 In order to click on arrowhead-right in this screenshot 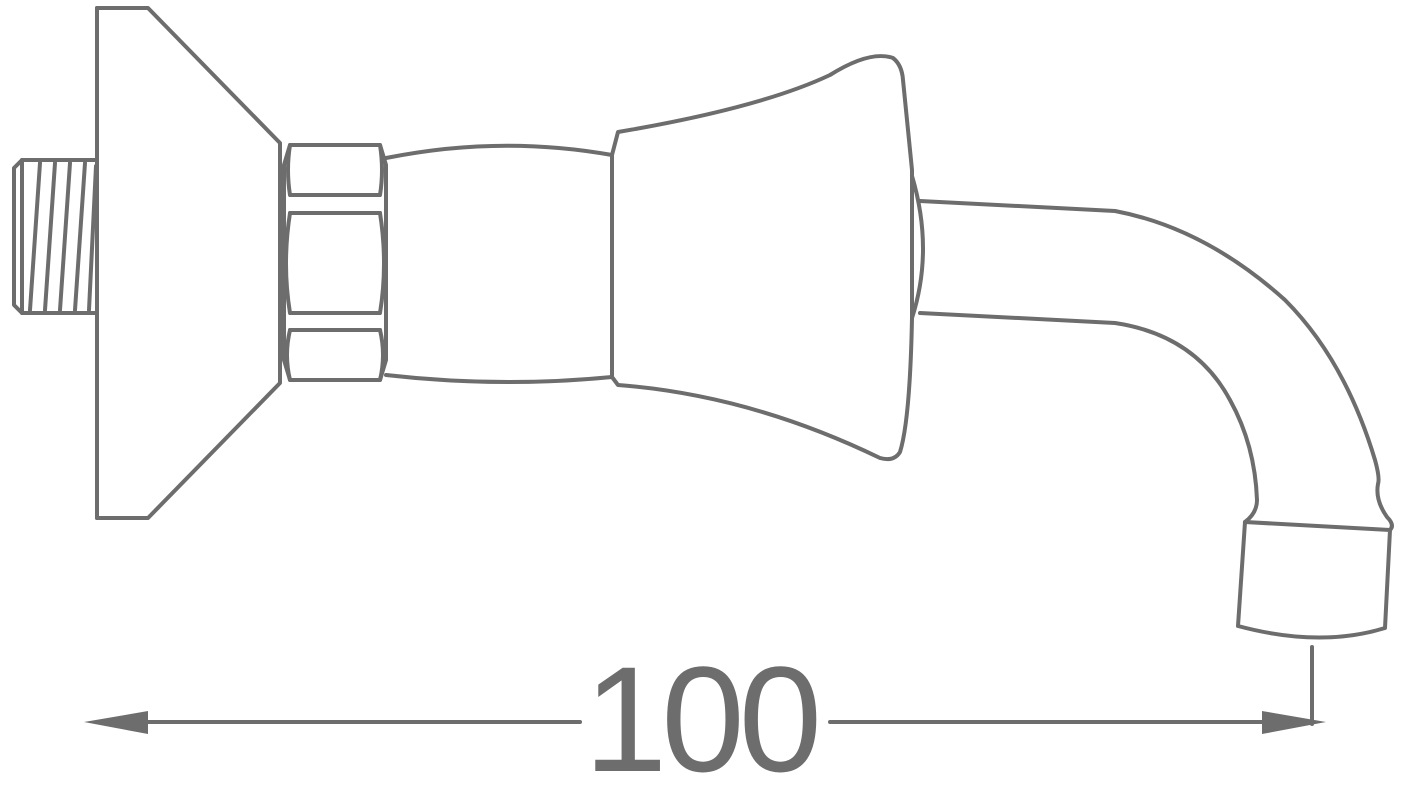, I will do `click(1294, 722)`.